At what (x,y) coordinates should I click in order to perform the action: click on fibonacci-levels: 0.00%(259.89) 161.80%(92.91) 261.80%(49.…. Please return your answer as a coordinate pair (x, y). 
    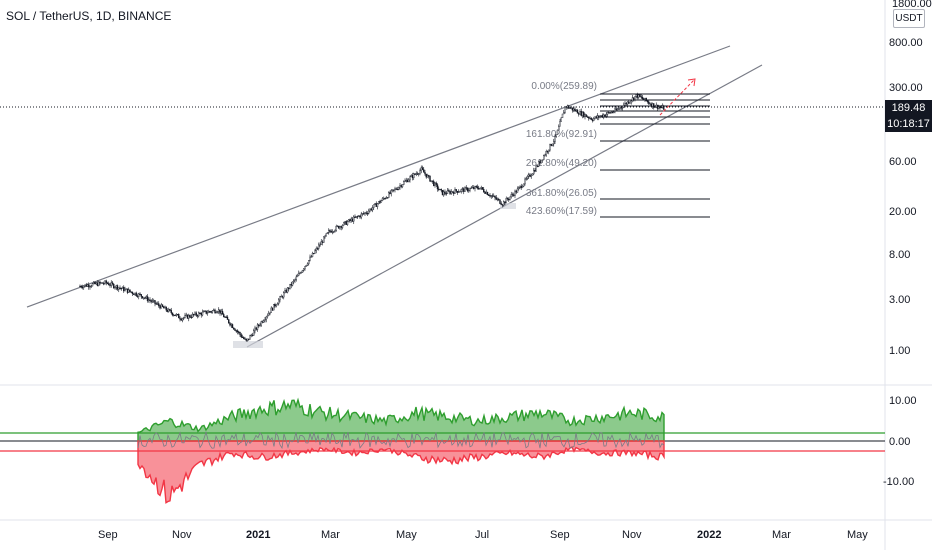
    Looking at the image, I should click on (618, 149).